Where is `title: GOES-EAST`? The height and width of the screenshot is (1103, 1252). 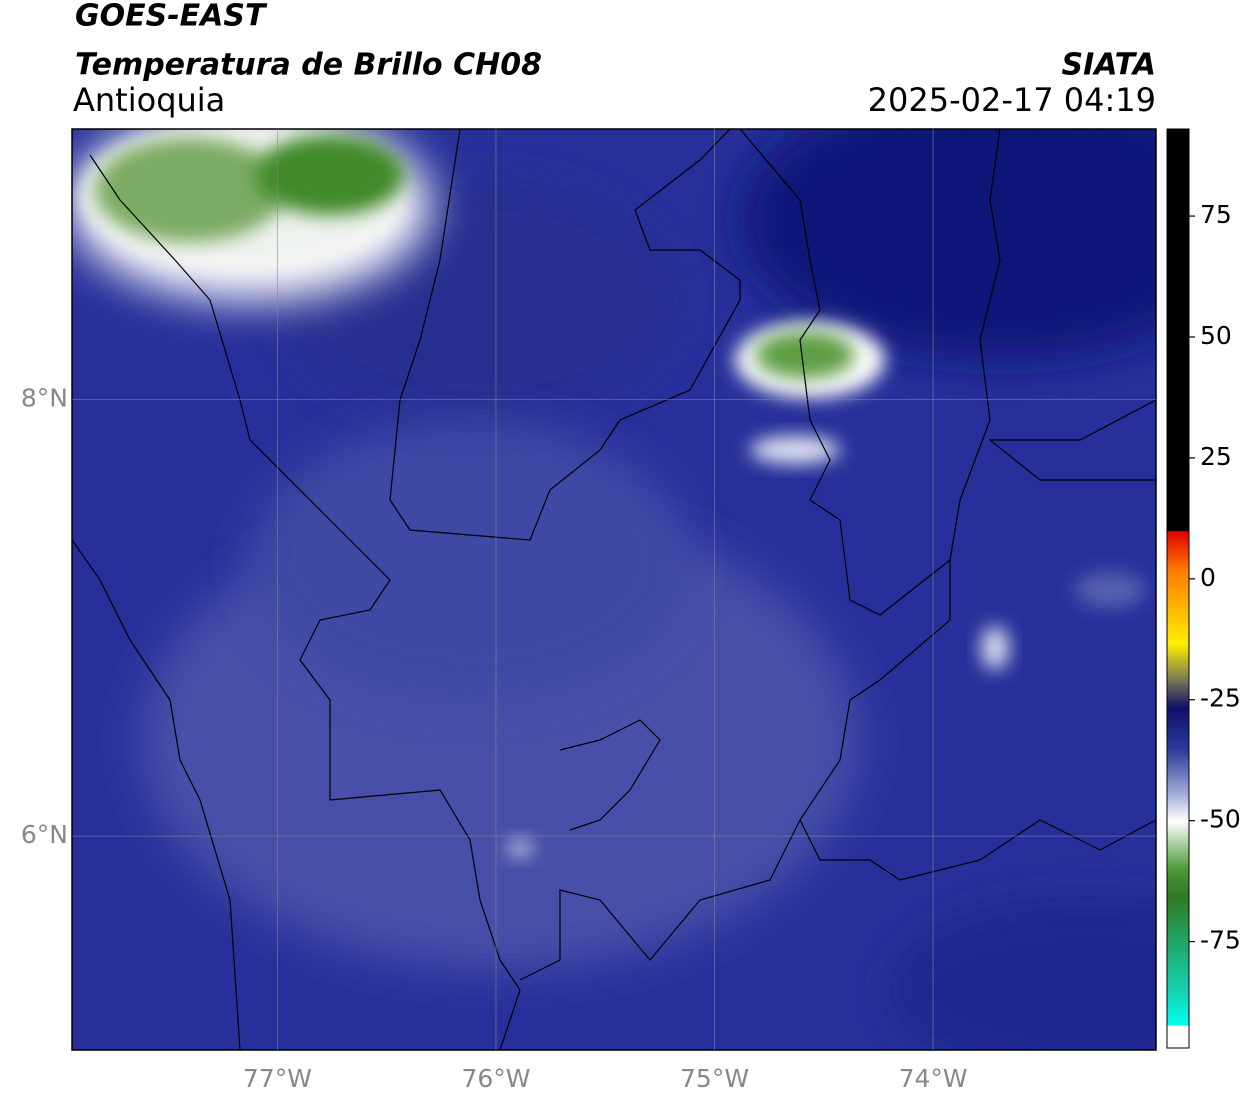 title: GOES-EAST is located at coordinates (171, 17).